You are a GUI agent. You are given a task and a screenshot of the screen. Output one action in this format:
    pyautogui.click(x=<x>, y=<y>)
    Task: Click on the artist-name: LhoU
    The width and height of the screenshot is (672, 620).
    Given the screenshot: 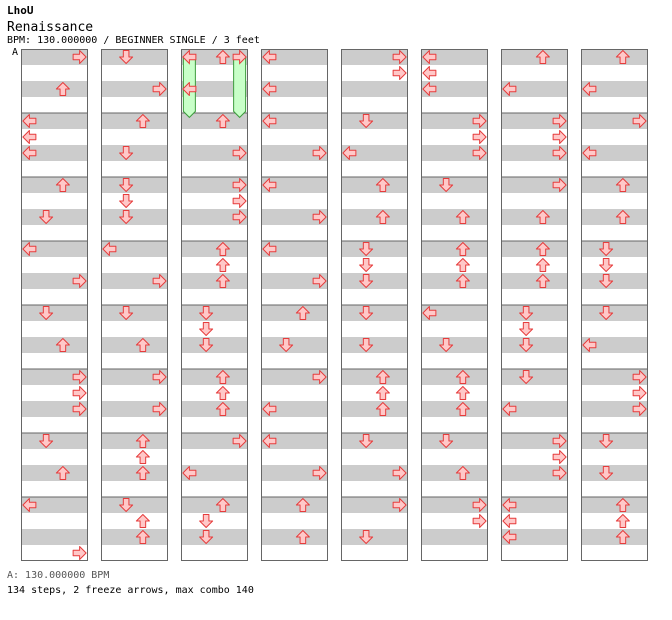 What is the action you would take?
    pyautogui.click(x=20, y=10)
    